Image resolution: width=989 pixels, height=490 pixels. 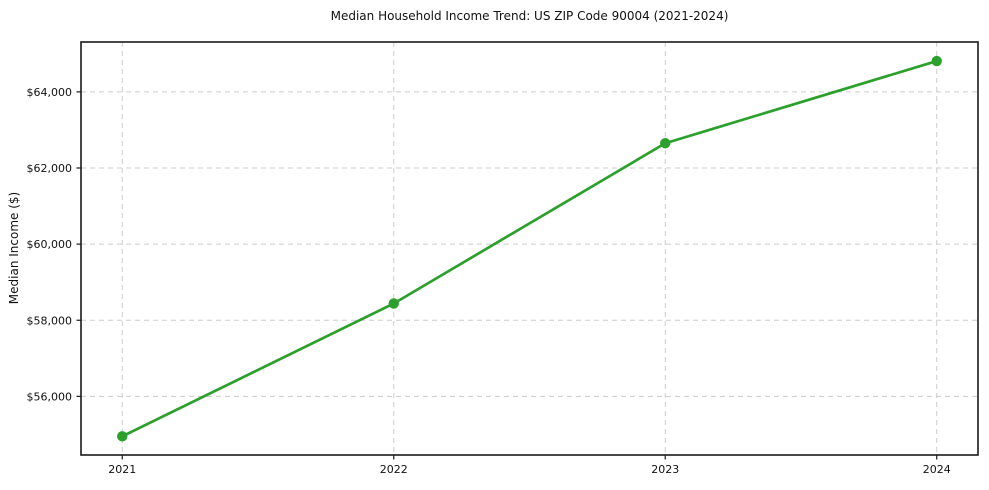 I want to click on x-tick-label: 2023, so click(x=665, y=469).